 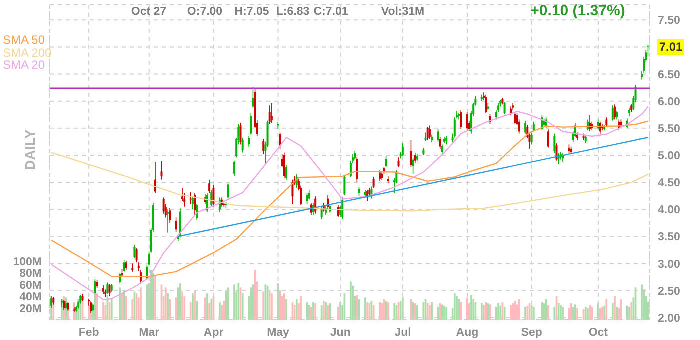 What do you see at coordinates (669, 156) in the screenshot?
I see `y-tick-label: 5.00` at bounding box center [669, 156].